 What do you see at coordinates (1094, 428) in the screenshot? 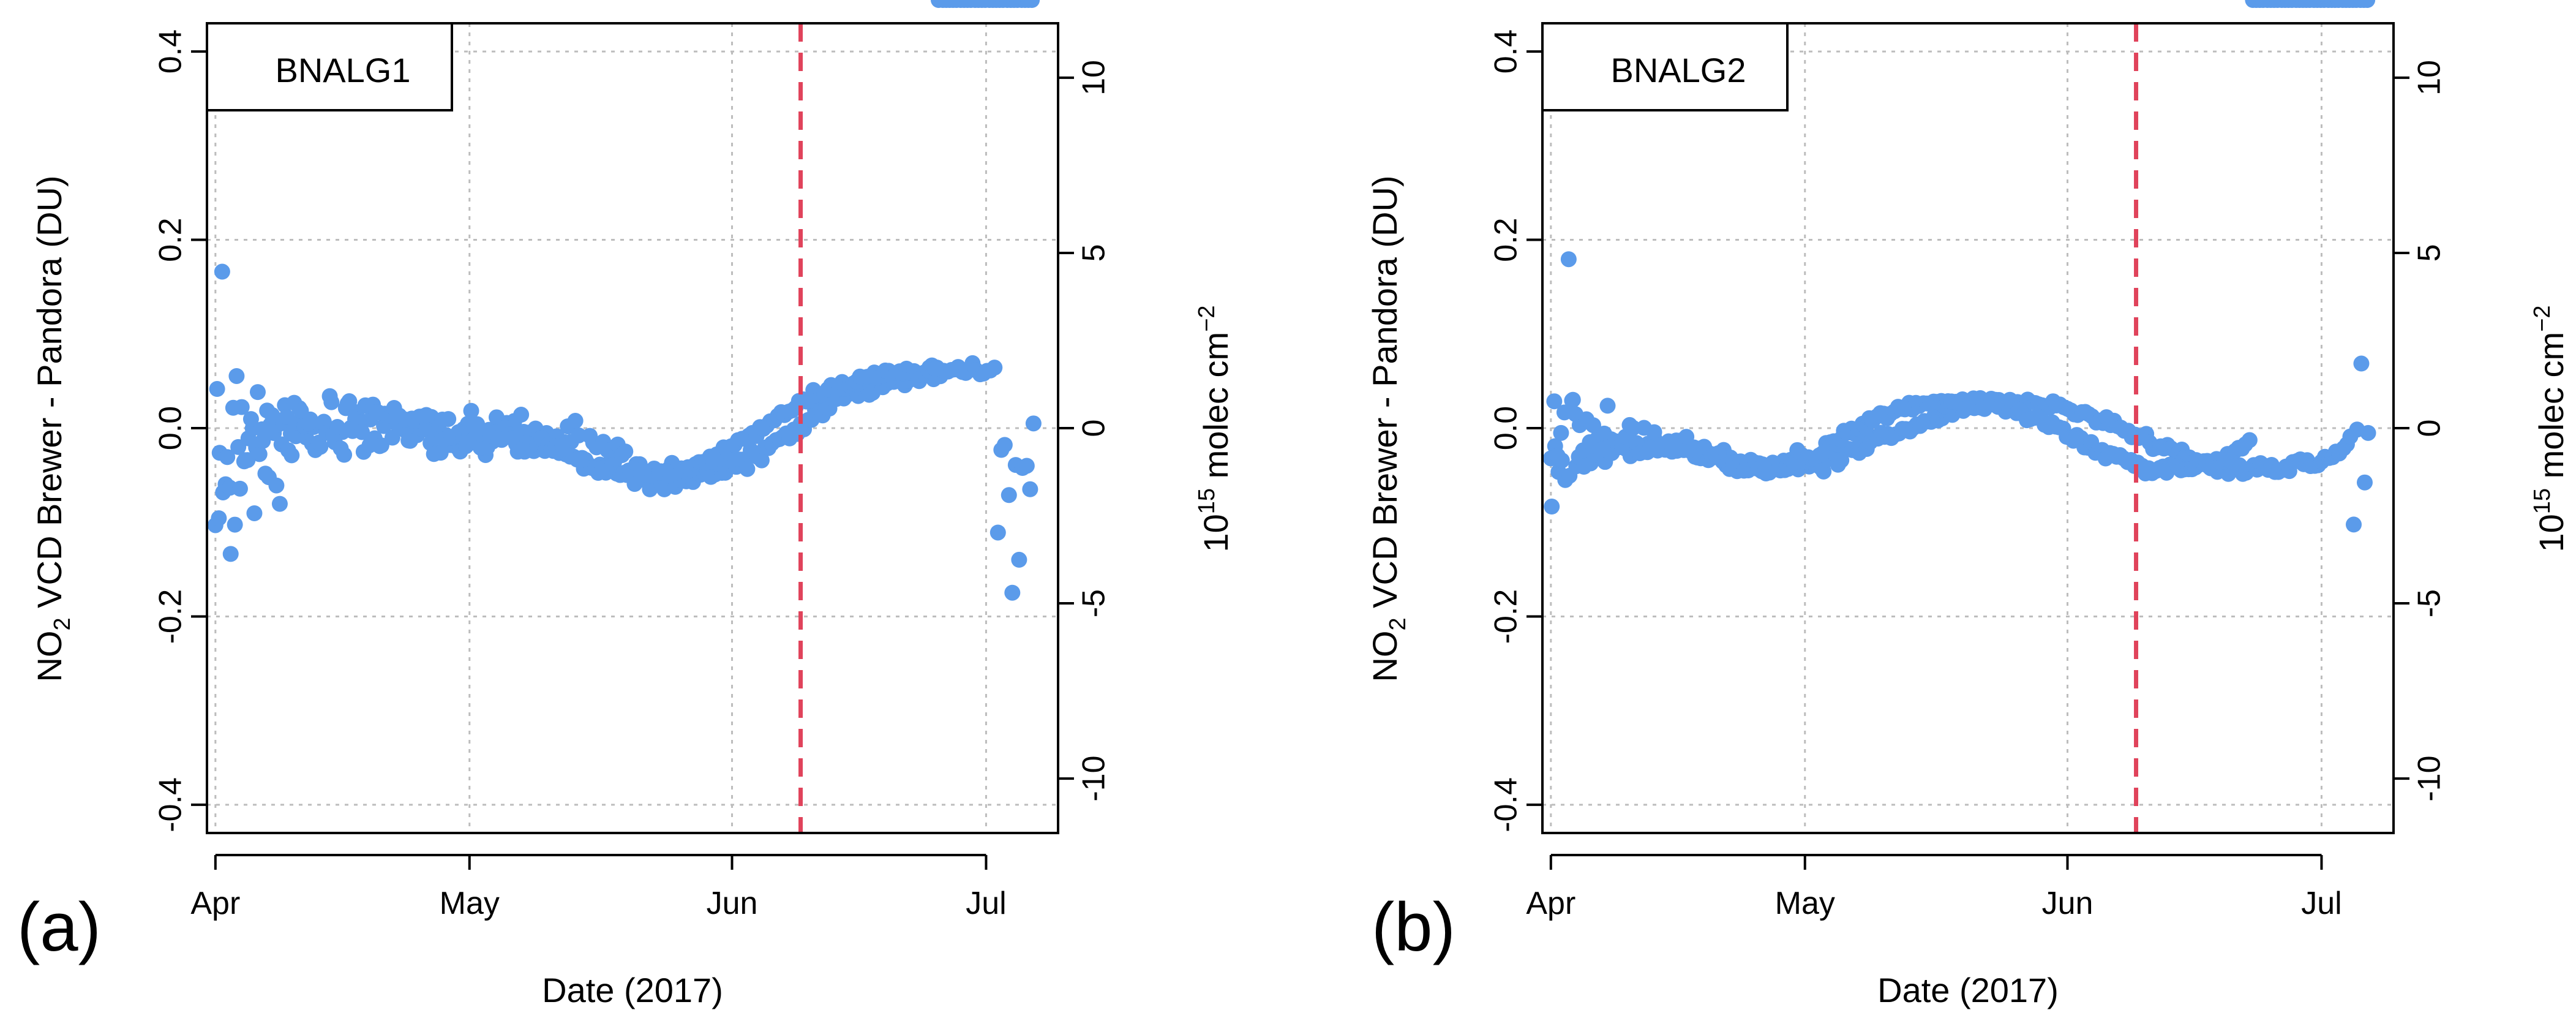
I see `y2-tick-label: 0` at bounding box center [1094, 428].